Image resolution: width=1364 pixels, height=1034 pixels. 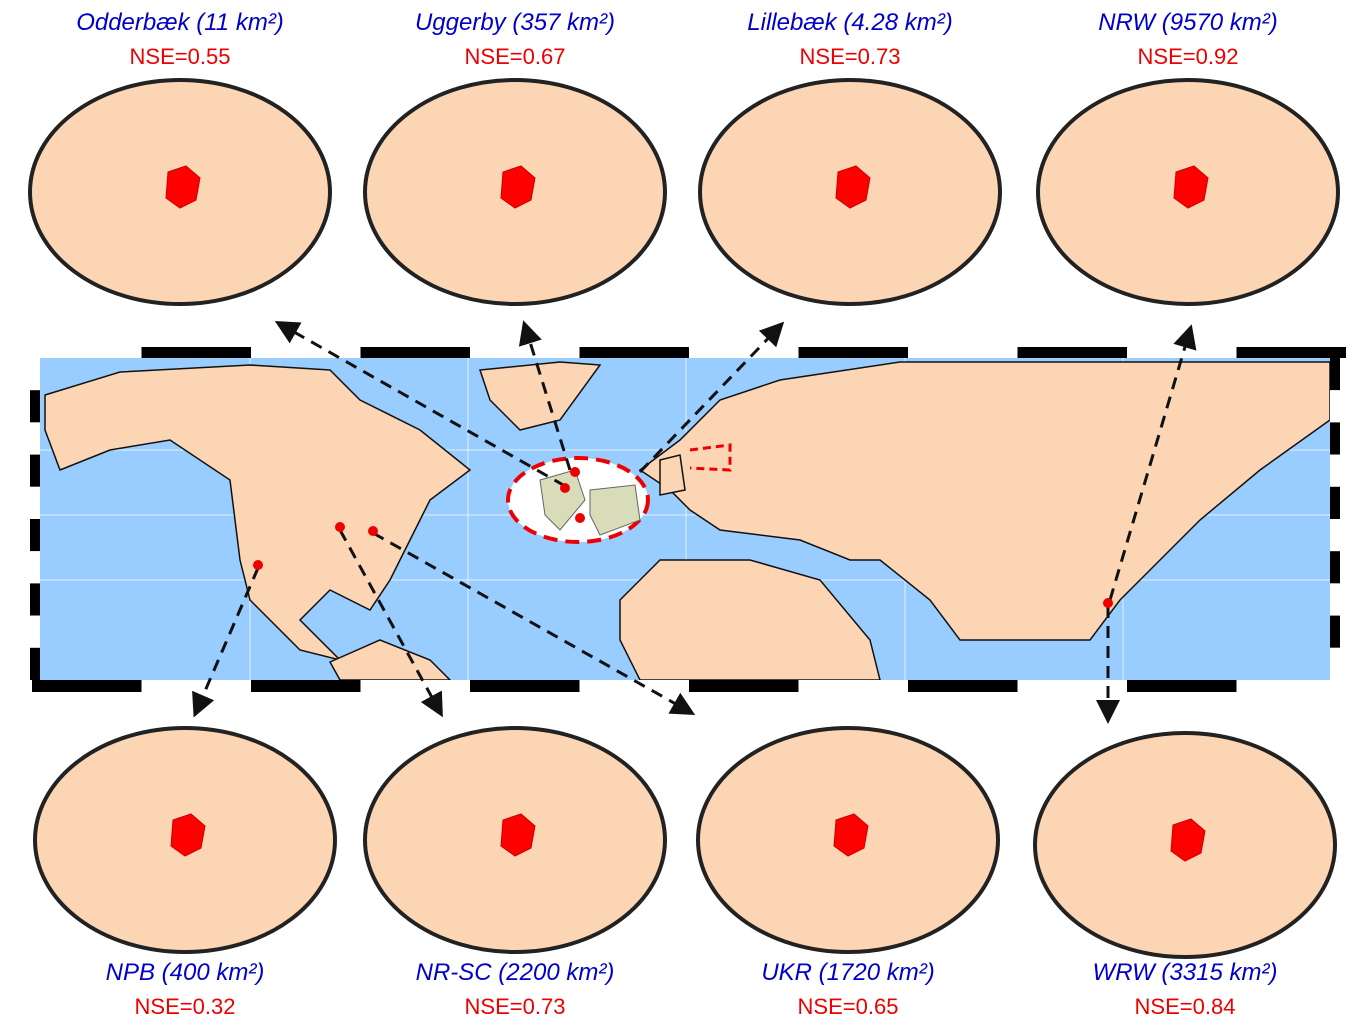 What do you see at coordinates (984, 501) in the screenshot?
I see `eurasia` at bounding box center [984, 501].